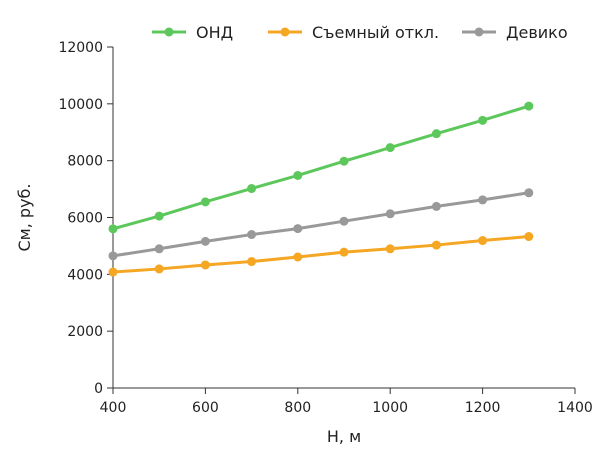  Describe the element at coordinates (98, 389) in the screenshot. I see `y-tick-label: 0` at that location.